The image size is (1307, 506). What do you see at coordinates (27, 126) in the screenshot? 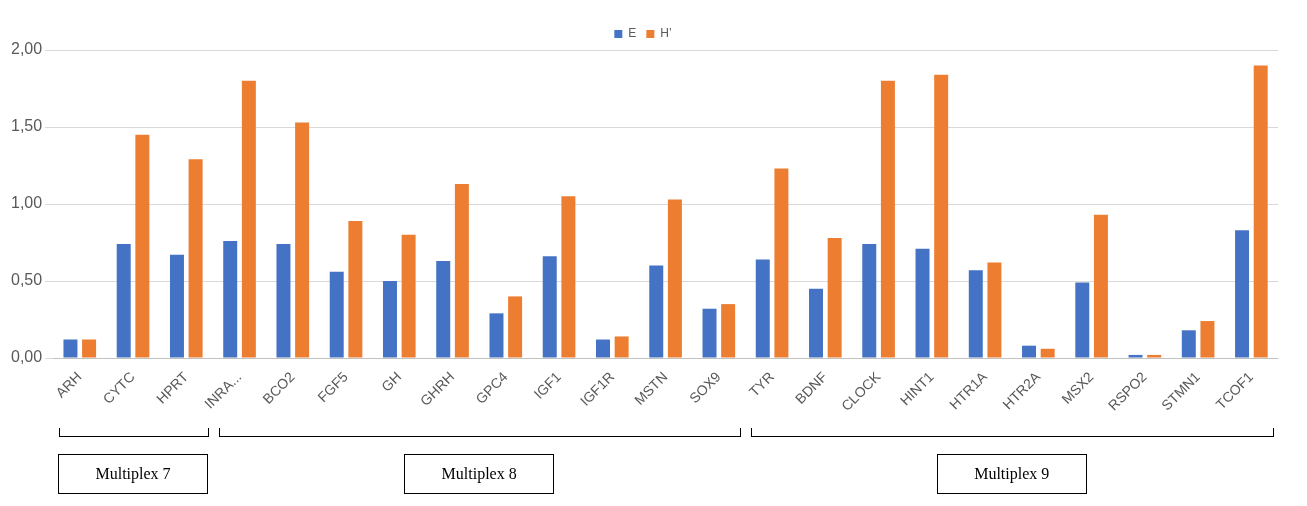
I see `y-tick-label: 1,50` at bounding box center [27, 126].